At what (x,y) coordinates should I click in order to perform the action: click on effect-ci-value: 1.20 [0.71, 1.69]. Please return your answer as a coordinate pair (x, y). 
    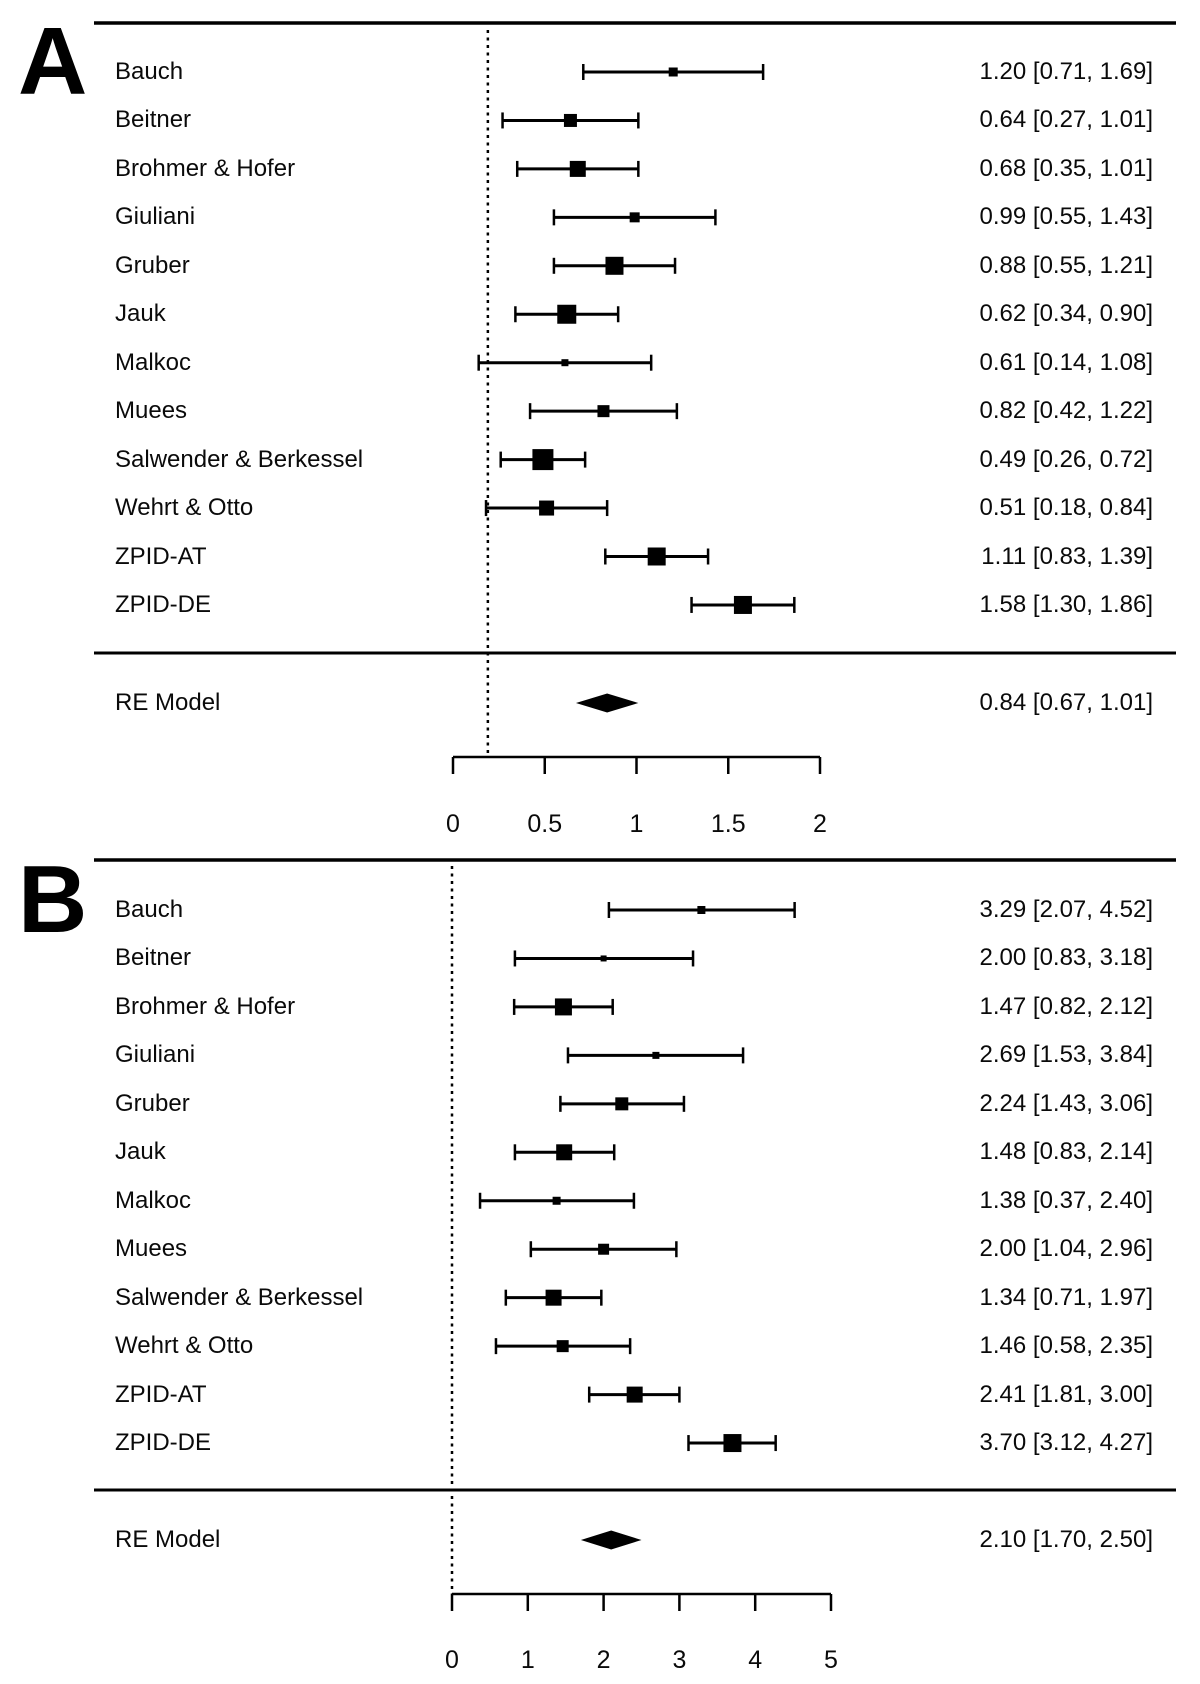
    Looking at the image, I should click on (1066, 71).